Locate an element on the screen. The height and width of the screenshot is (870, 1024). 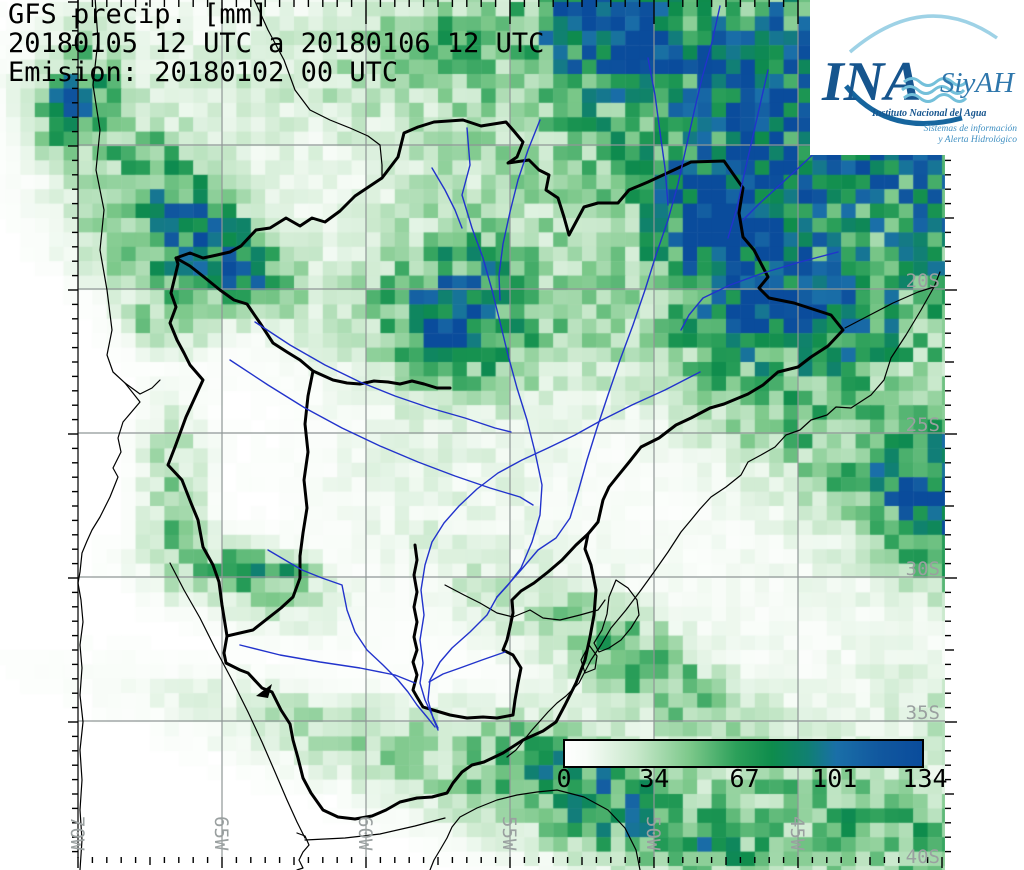
lat-label-30s: 30S is located at coordinates (922, 569).